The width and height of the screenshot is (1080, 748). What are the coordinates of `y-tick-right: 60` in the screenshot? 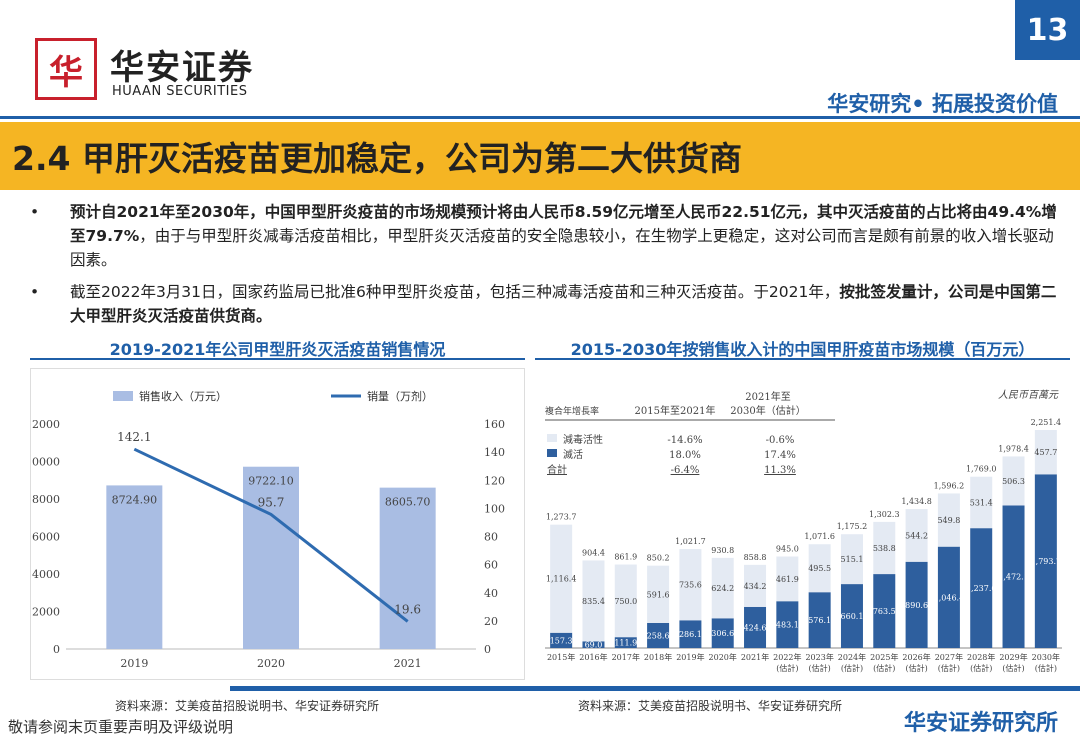 It's located at (491, 565).